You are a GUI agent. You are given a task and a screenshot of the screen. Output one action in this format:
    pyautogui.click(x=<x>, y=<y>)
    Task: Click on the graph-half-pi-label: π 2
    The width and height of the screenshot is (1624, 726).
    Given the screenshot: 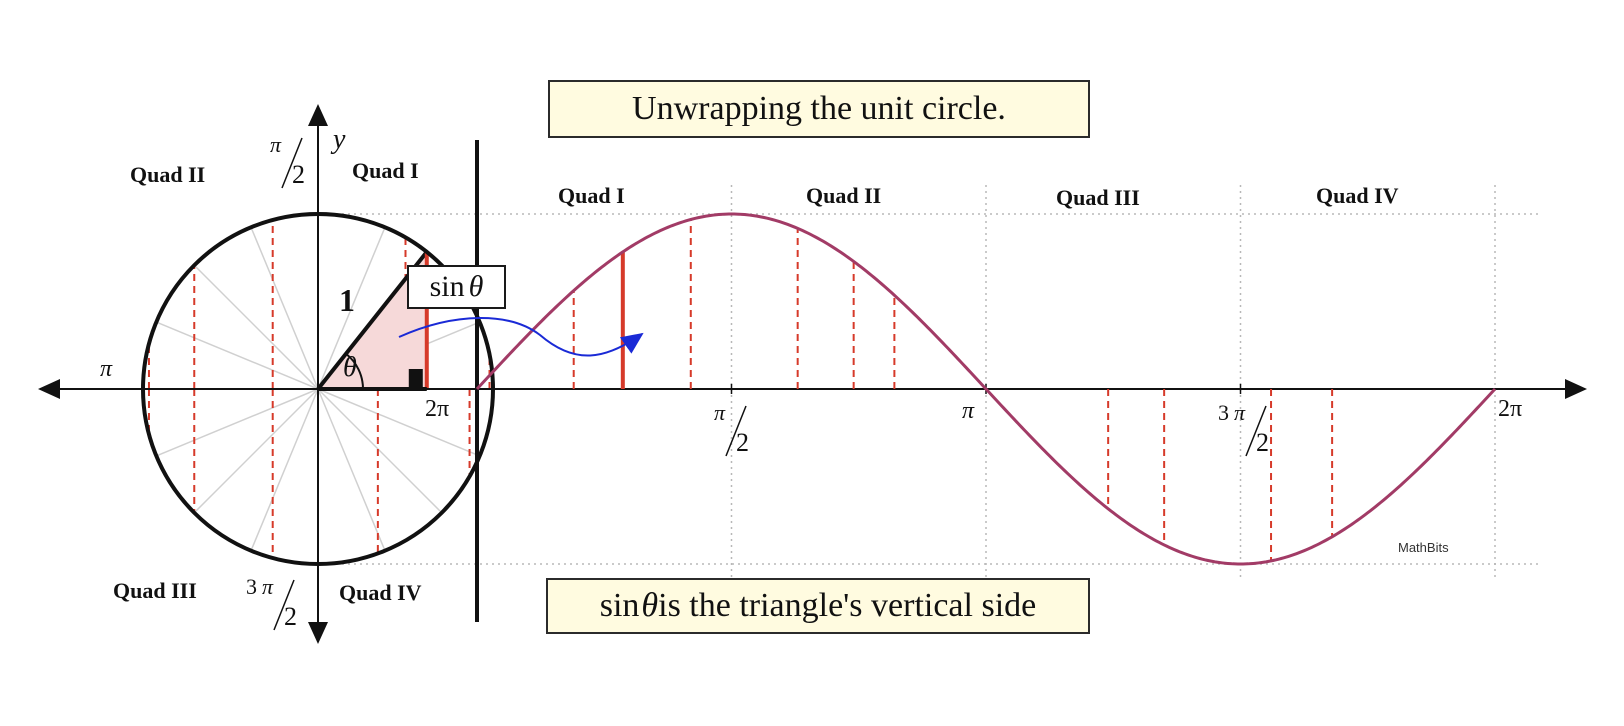 What is the action you would take?
    pyautogui.click(x=736, y=430)
    